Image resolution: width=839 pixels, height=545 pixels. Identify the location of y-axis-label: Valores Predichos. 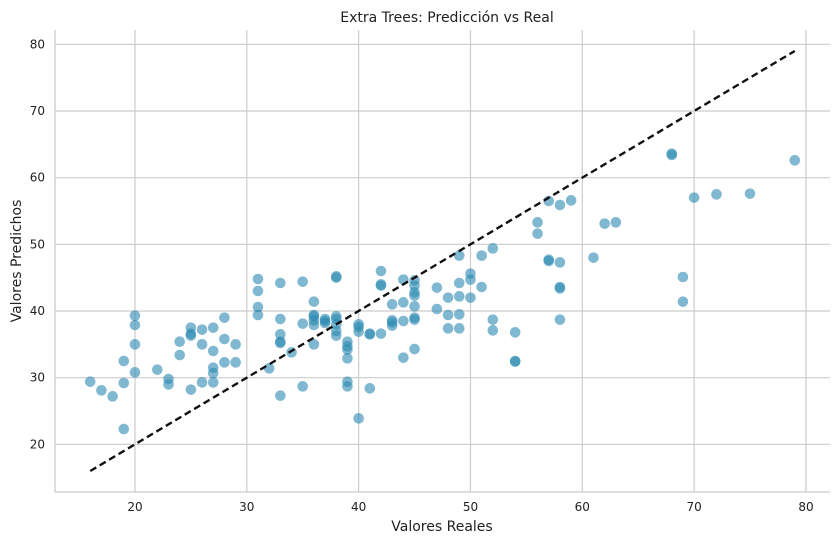
(17, 261).